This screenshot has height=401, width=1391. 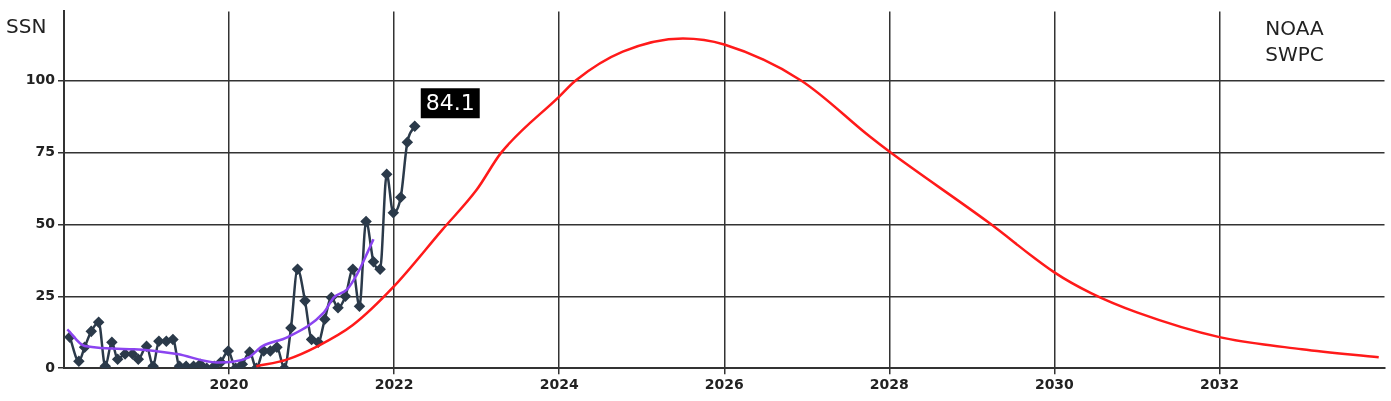 I want to click on y-tick-label: 100, so click(x=40, y=79).